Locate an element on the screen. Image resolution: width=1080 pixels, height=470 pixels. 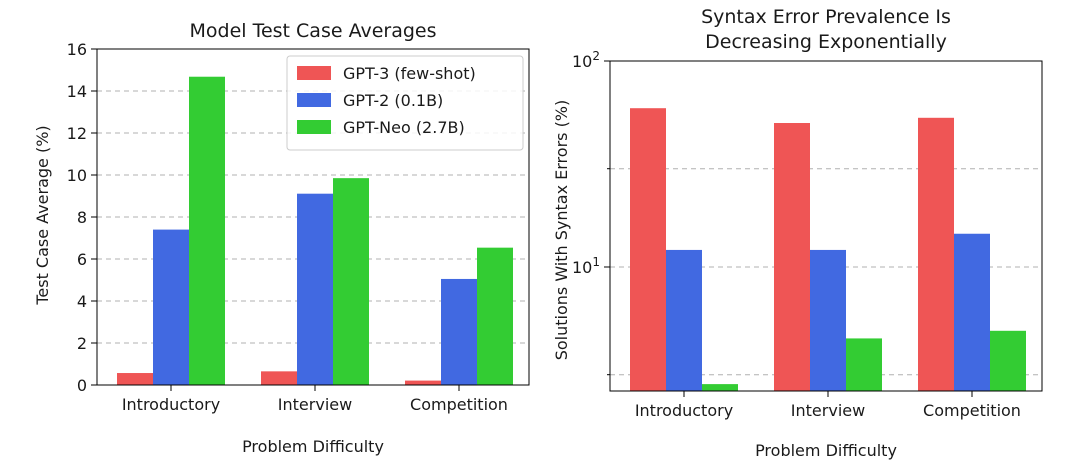
chart-title-line-2: Decreasing Exponentially is located at coordinates (826, 42).